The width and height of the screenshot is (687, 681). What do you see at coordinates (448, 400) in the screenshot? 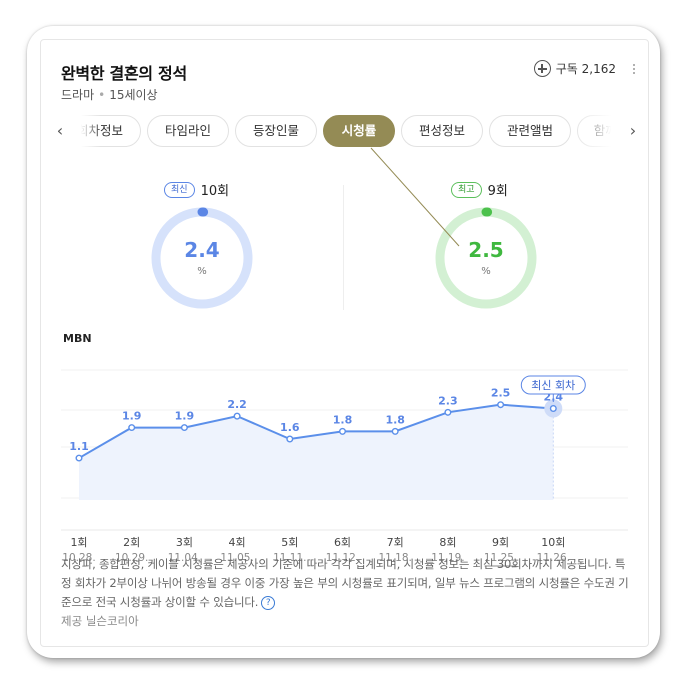
I see `data-label: 2.3` at bounding box center [448, 400].